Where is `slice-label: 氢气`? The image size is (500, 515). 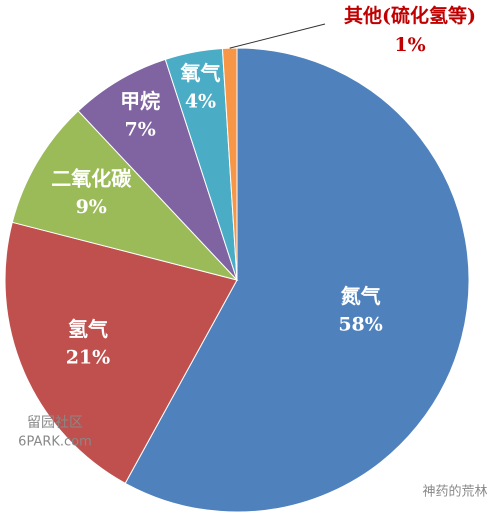
slice-label: 氢气 is located at coordinates (88, 329).